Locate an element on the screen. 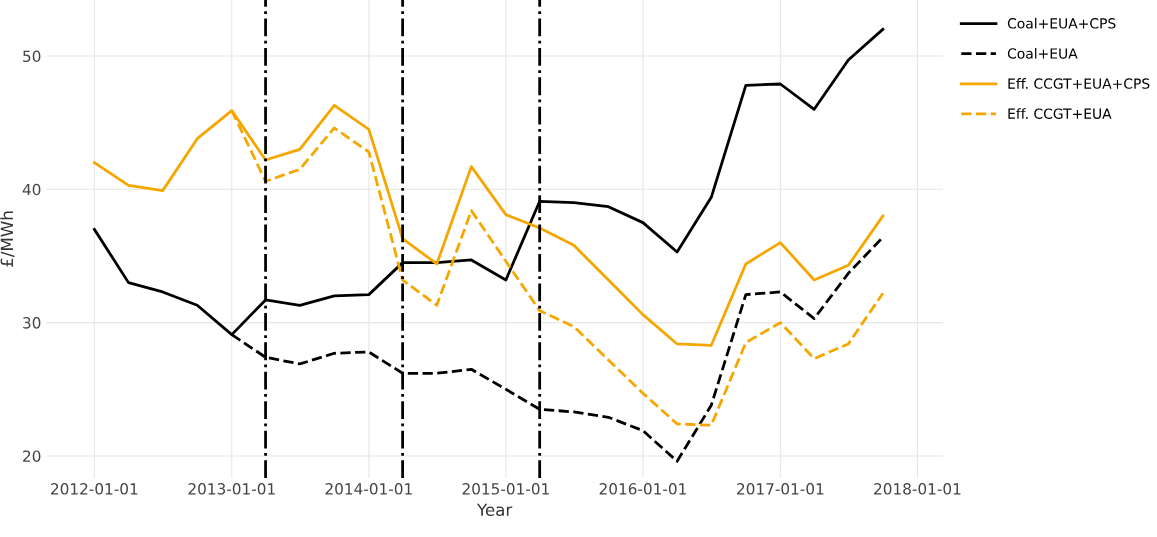 This screenshot has height=537, width=1157. x-tick-label: 2015-01-01 is located at coordinates (505, 489).